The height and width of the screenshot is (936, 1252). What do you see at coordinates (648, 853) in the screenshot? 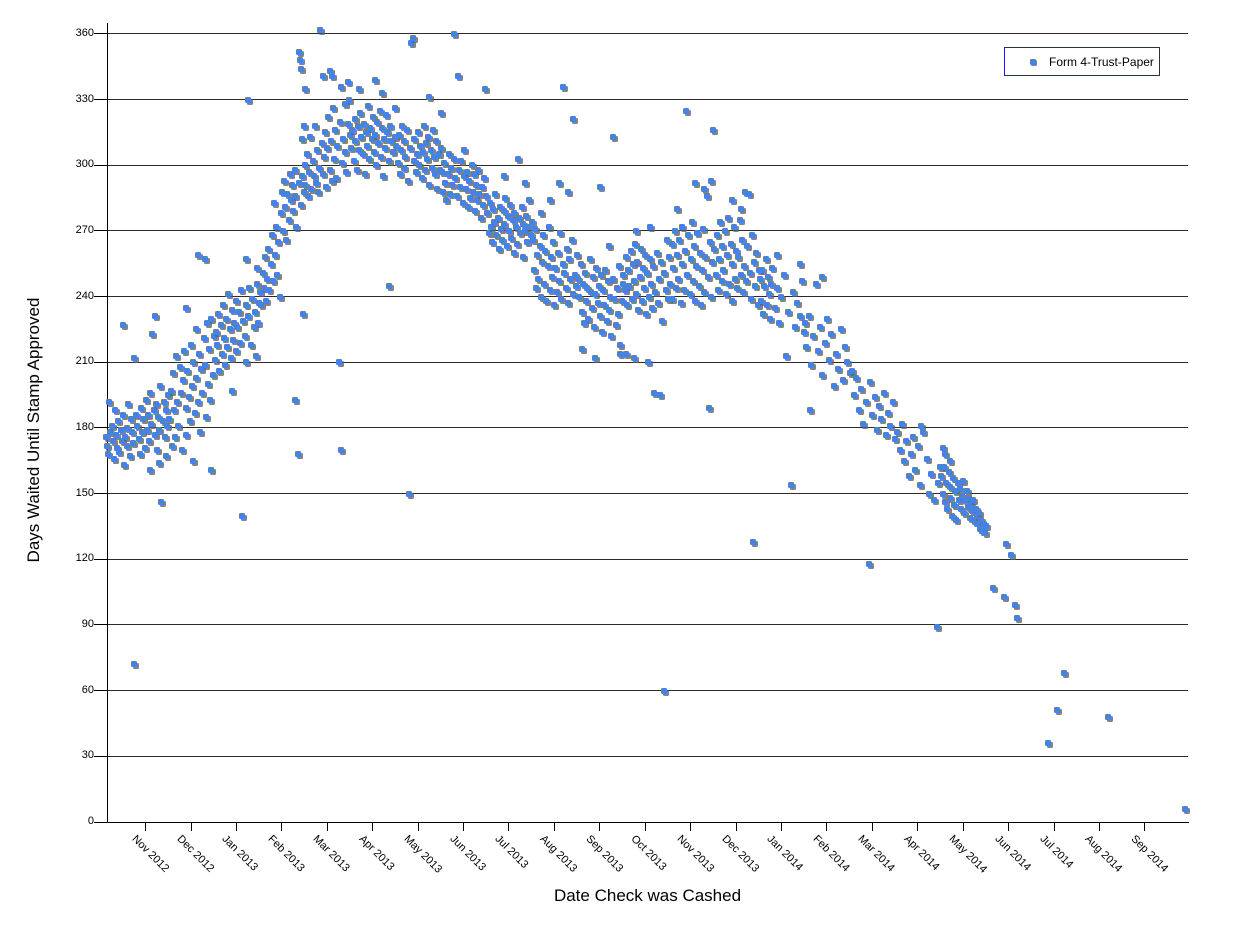
I see `x-tick-label: Oct 2013` at bounding box center [648, 853].